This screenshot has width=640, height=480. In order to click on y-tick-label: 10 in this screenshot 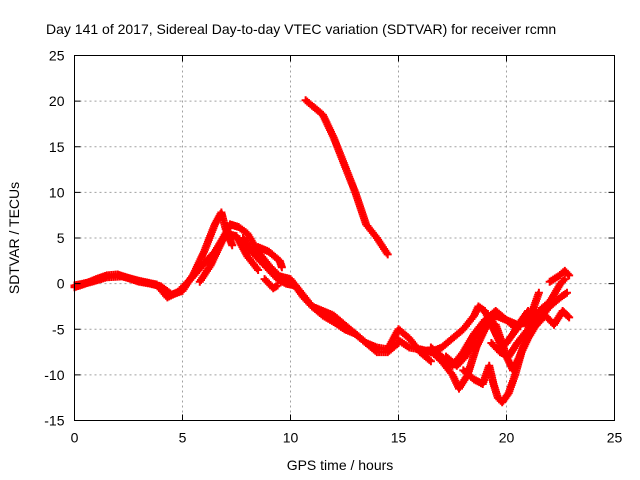, I will do `click(57, 192)`.